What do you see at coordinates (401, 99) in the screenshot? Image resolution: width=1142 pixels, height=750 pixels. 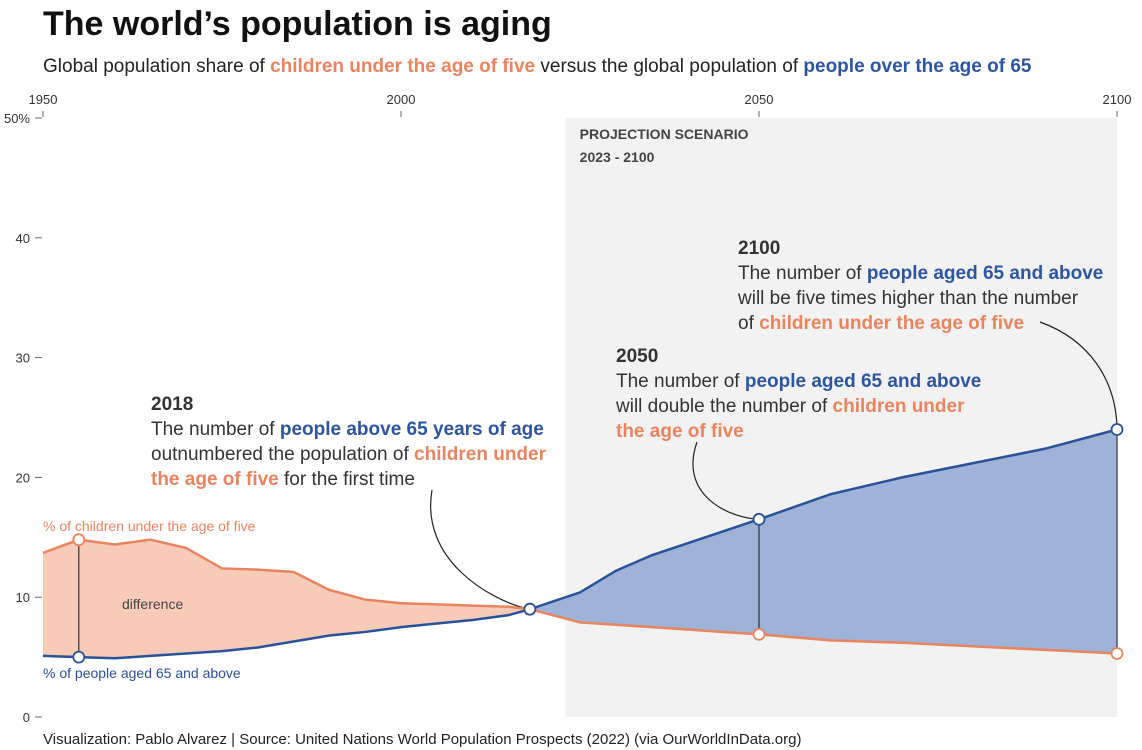 I see `x-tick-label: 2000` at bounding box center [401, 99].